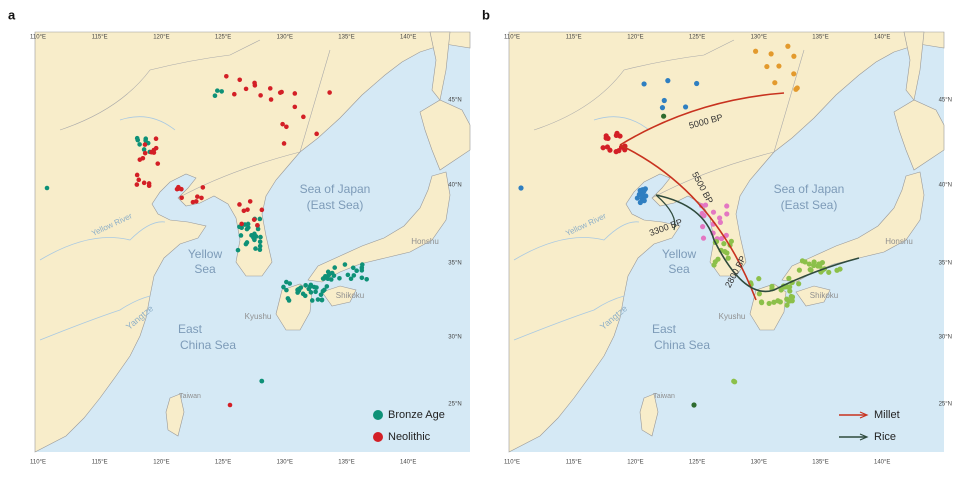 The width and height of the screenshot is (967, 477). I want to click on place-name: Yellow, so click(679, 254).